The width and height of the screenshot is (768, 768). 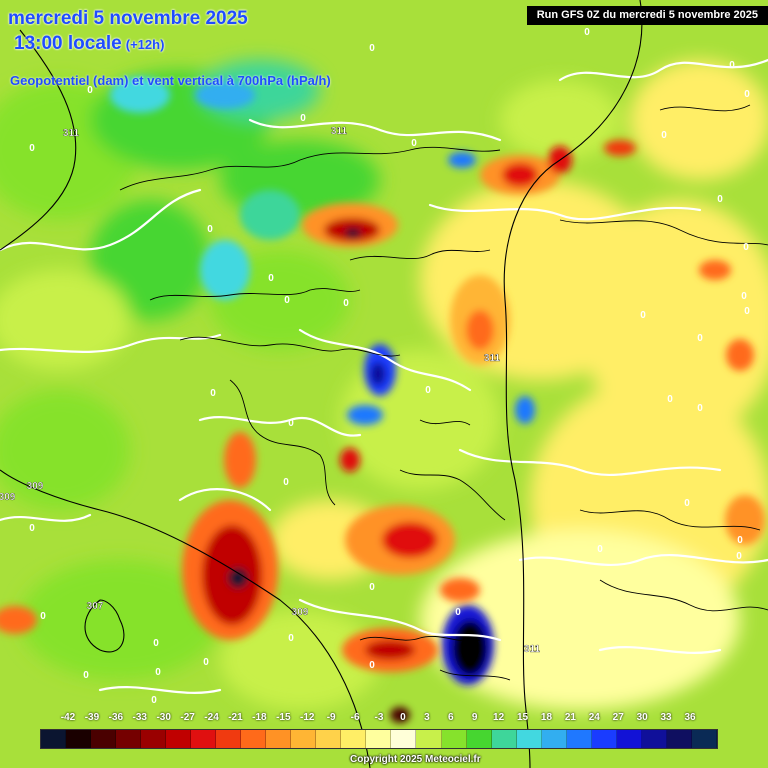 I want to click on legend-tick-label: -3, so click(x=379, y=717).